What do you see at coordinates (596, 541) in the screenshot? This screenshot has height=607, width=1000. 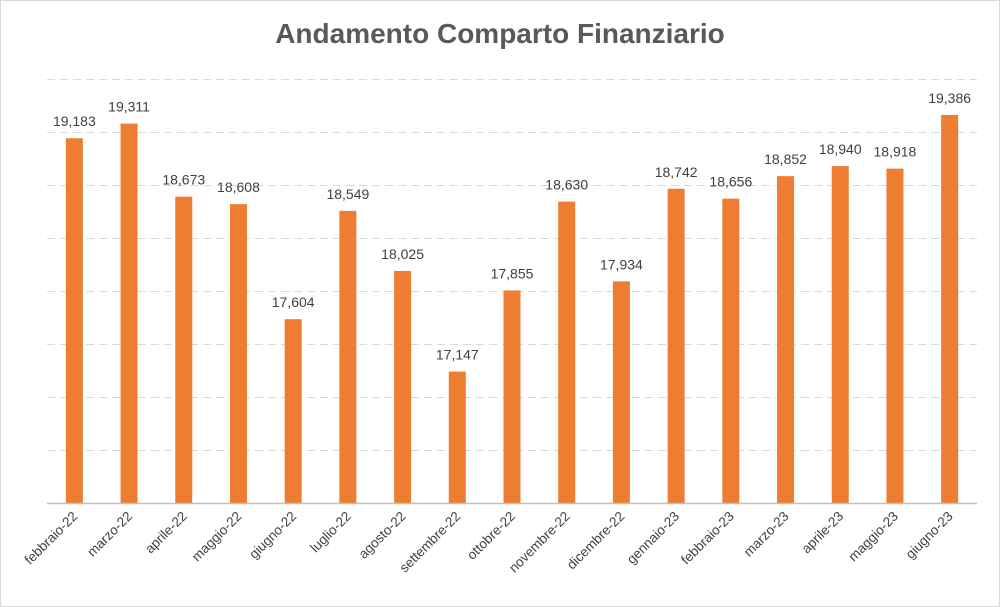 I see `x-tick-label-dicembre-22: dicembre-22` at bounding box center [596, 541].